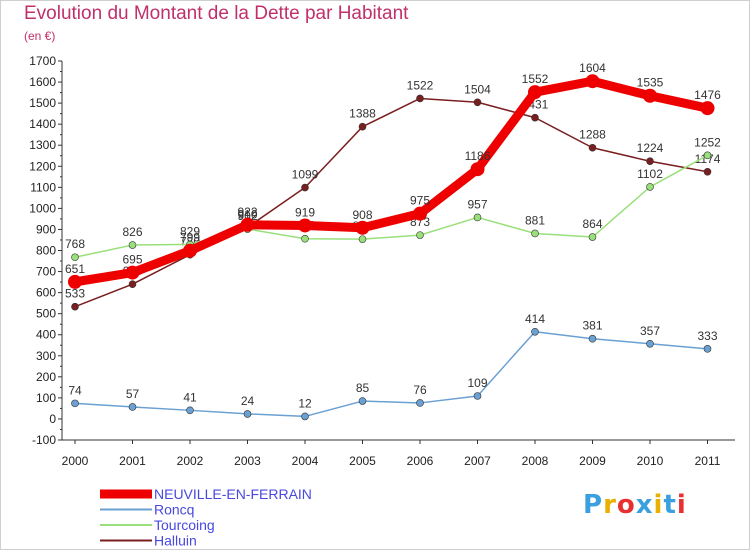 The height and width of the screenshot is (550, 750). I want to click on legend-label-roncq: Roncq, so click(174, 510).